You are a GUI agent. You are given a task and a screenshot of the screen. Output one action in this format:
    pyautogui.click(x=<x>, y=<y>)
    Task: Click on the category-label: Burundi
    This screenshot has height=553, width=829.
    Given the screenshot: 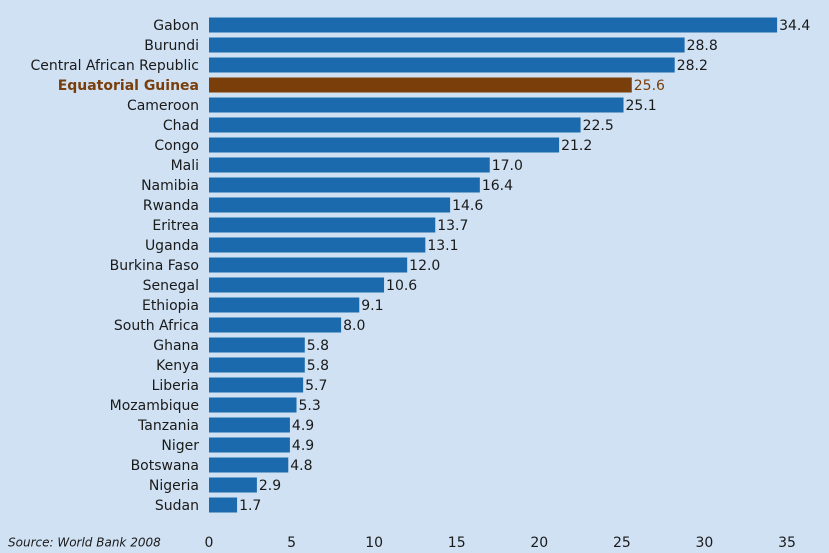 What is the action you would take?
    pyautogui.click(x=171, y=46)
    